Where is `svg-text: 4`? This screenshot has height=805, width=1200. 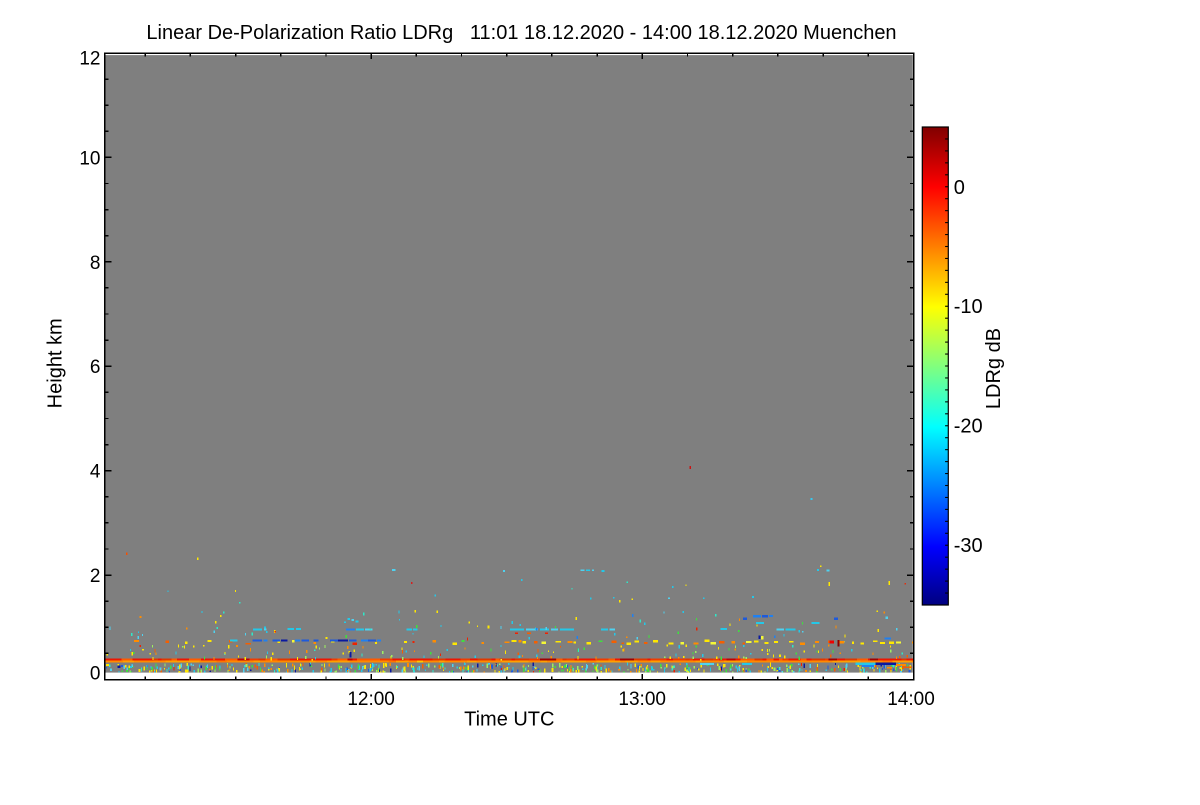 svg-text: 4 is located at coordinates (95, 472).